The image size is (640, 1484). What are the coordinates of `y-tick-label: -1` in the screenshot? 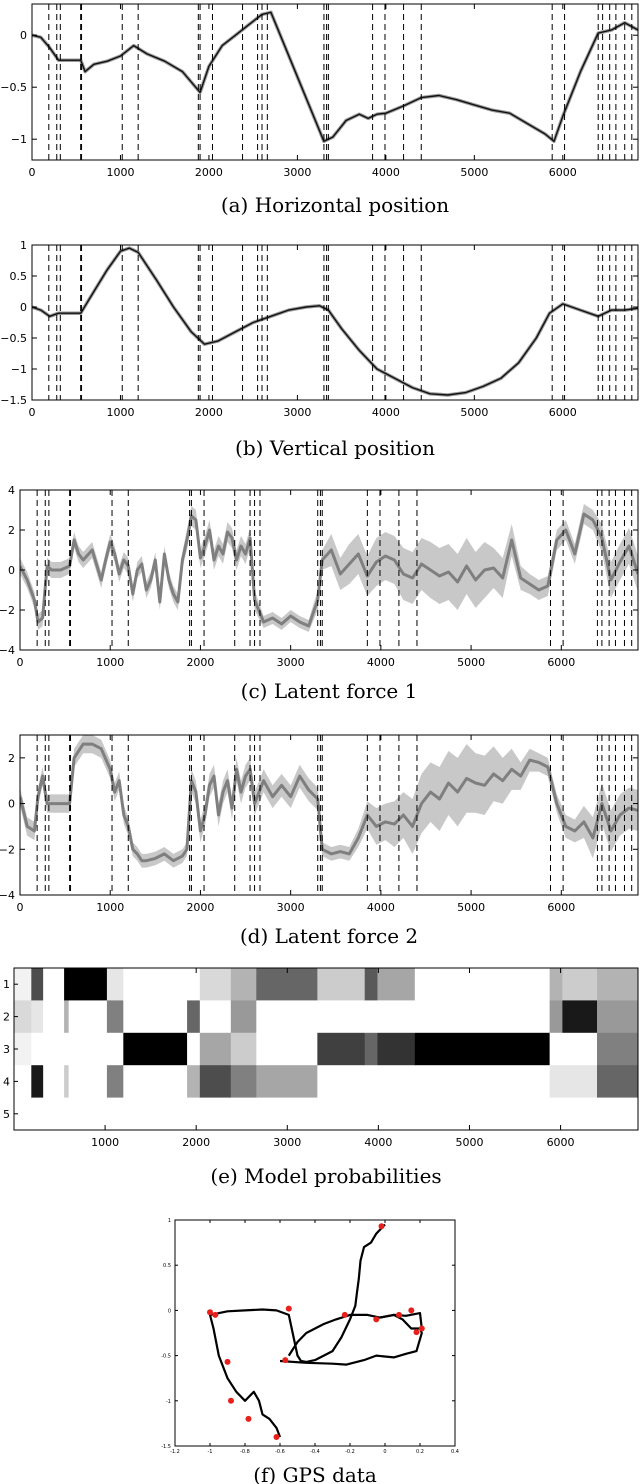 It's located at (168, 1402).